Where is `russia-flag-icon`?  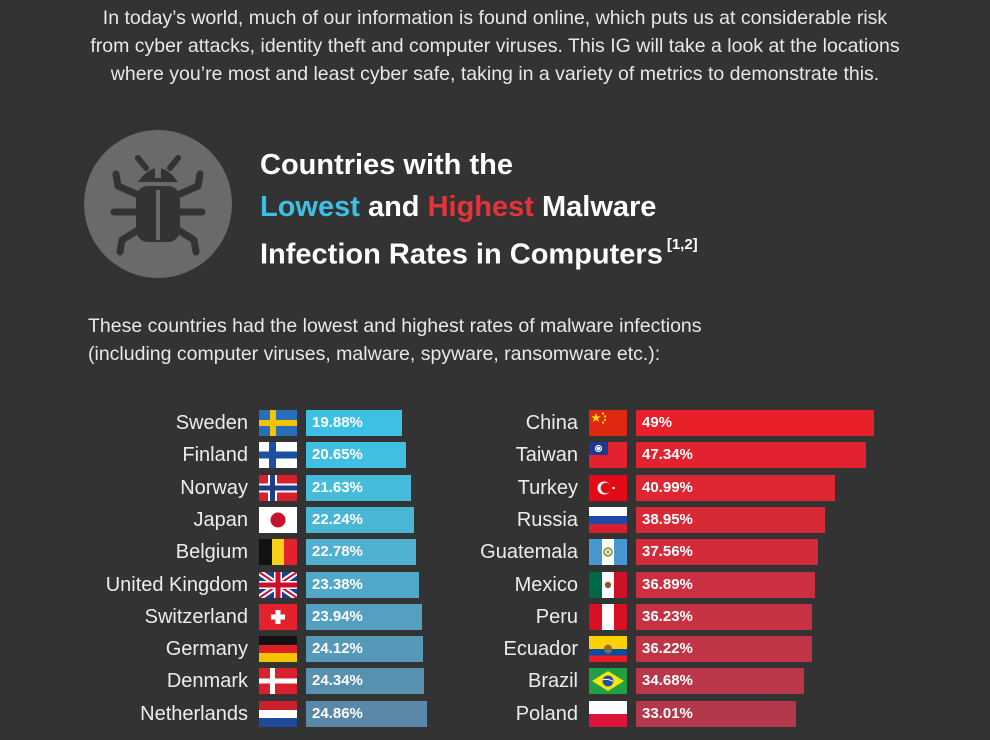
russia-flag-icon is located at coordinates (608, 519).